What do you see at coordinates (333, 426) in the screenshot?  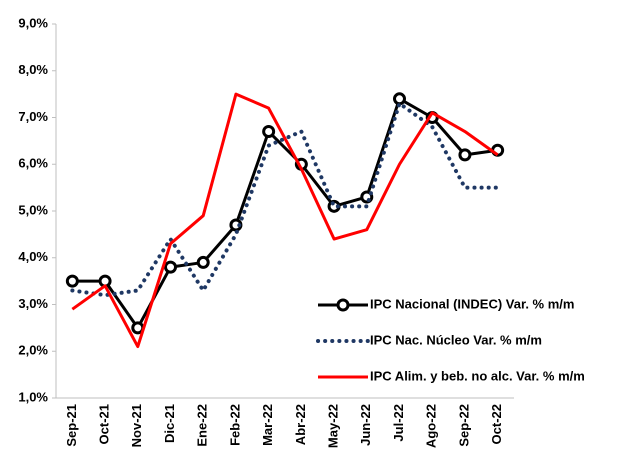 I see `x-tick-label: May-22` at bounding box center [333, 426].